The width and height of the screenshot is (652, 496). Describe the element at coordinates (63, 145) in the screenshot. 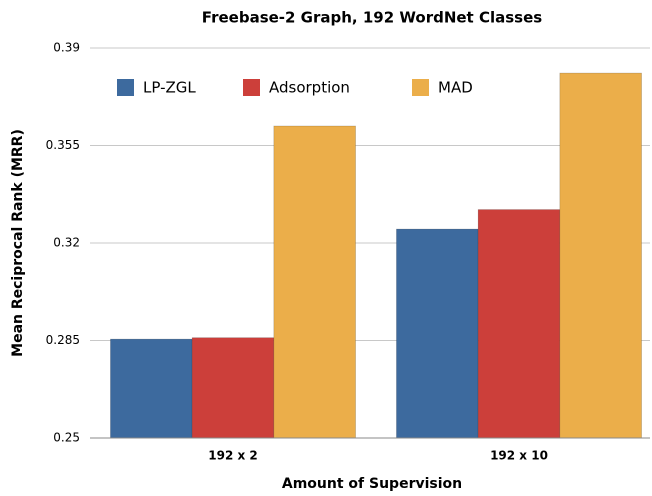

I see `y-tick-label: 0.355` at that location.